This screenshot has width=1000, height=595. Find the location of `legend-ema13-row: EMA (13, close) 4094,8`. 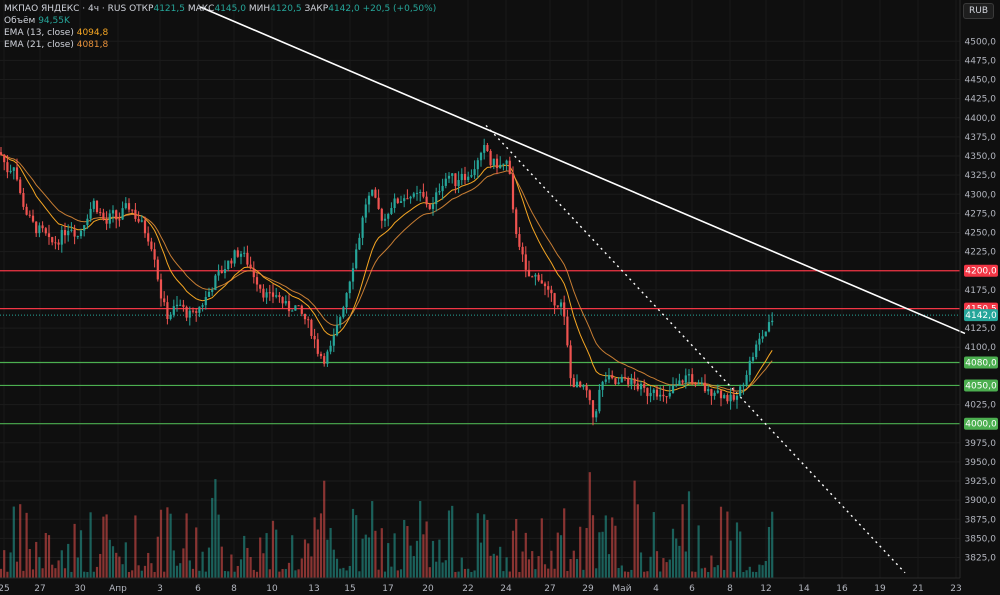

legend-ema13-row: EMA (13, close) 4094,8 is located at coordinates (220, 33).